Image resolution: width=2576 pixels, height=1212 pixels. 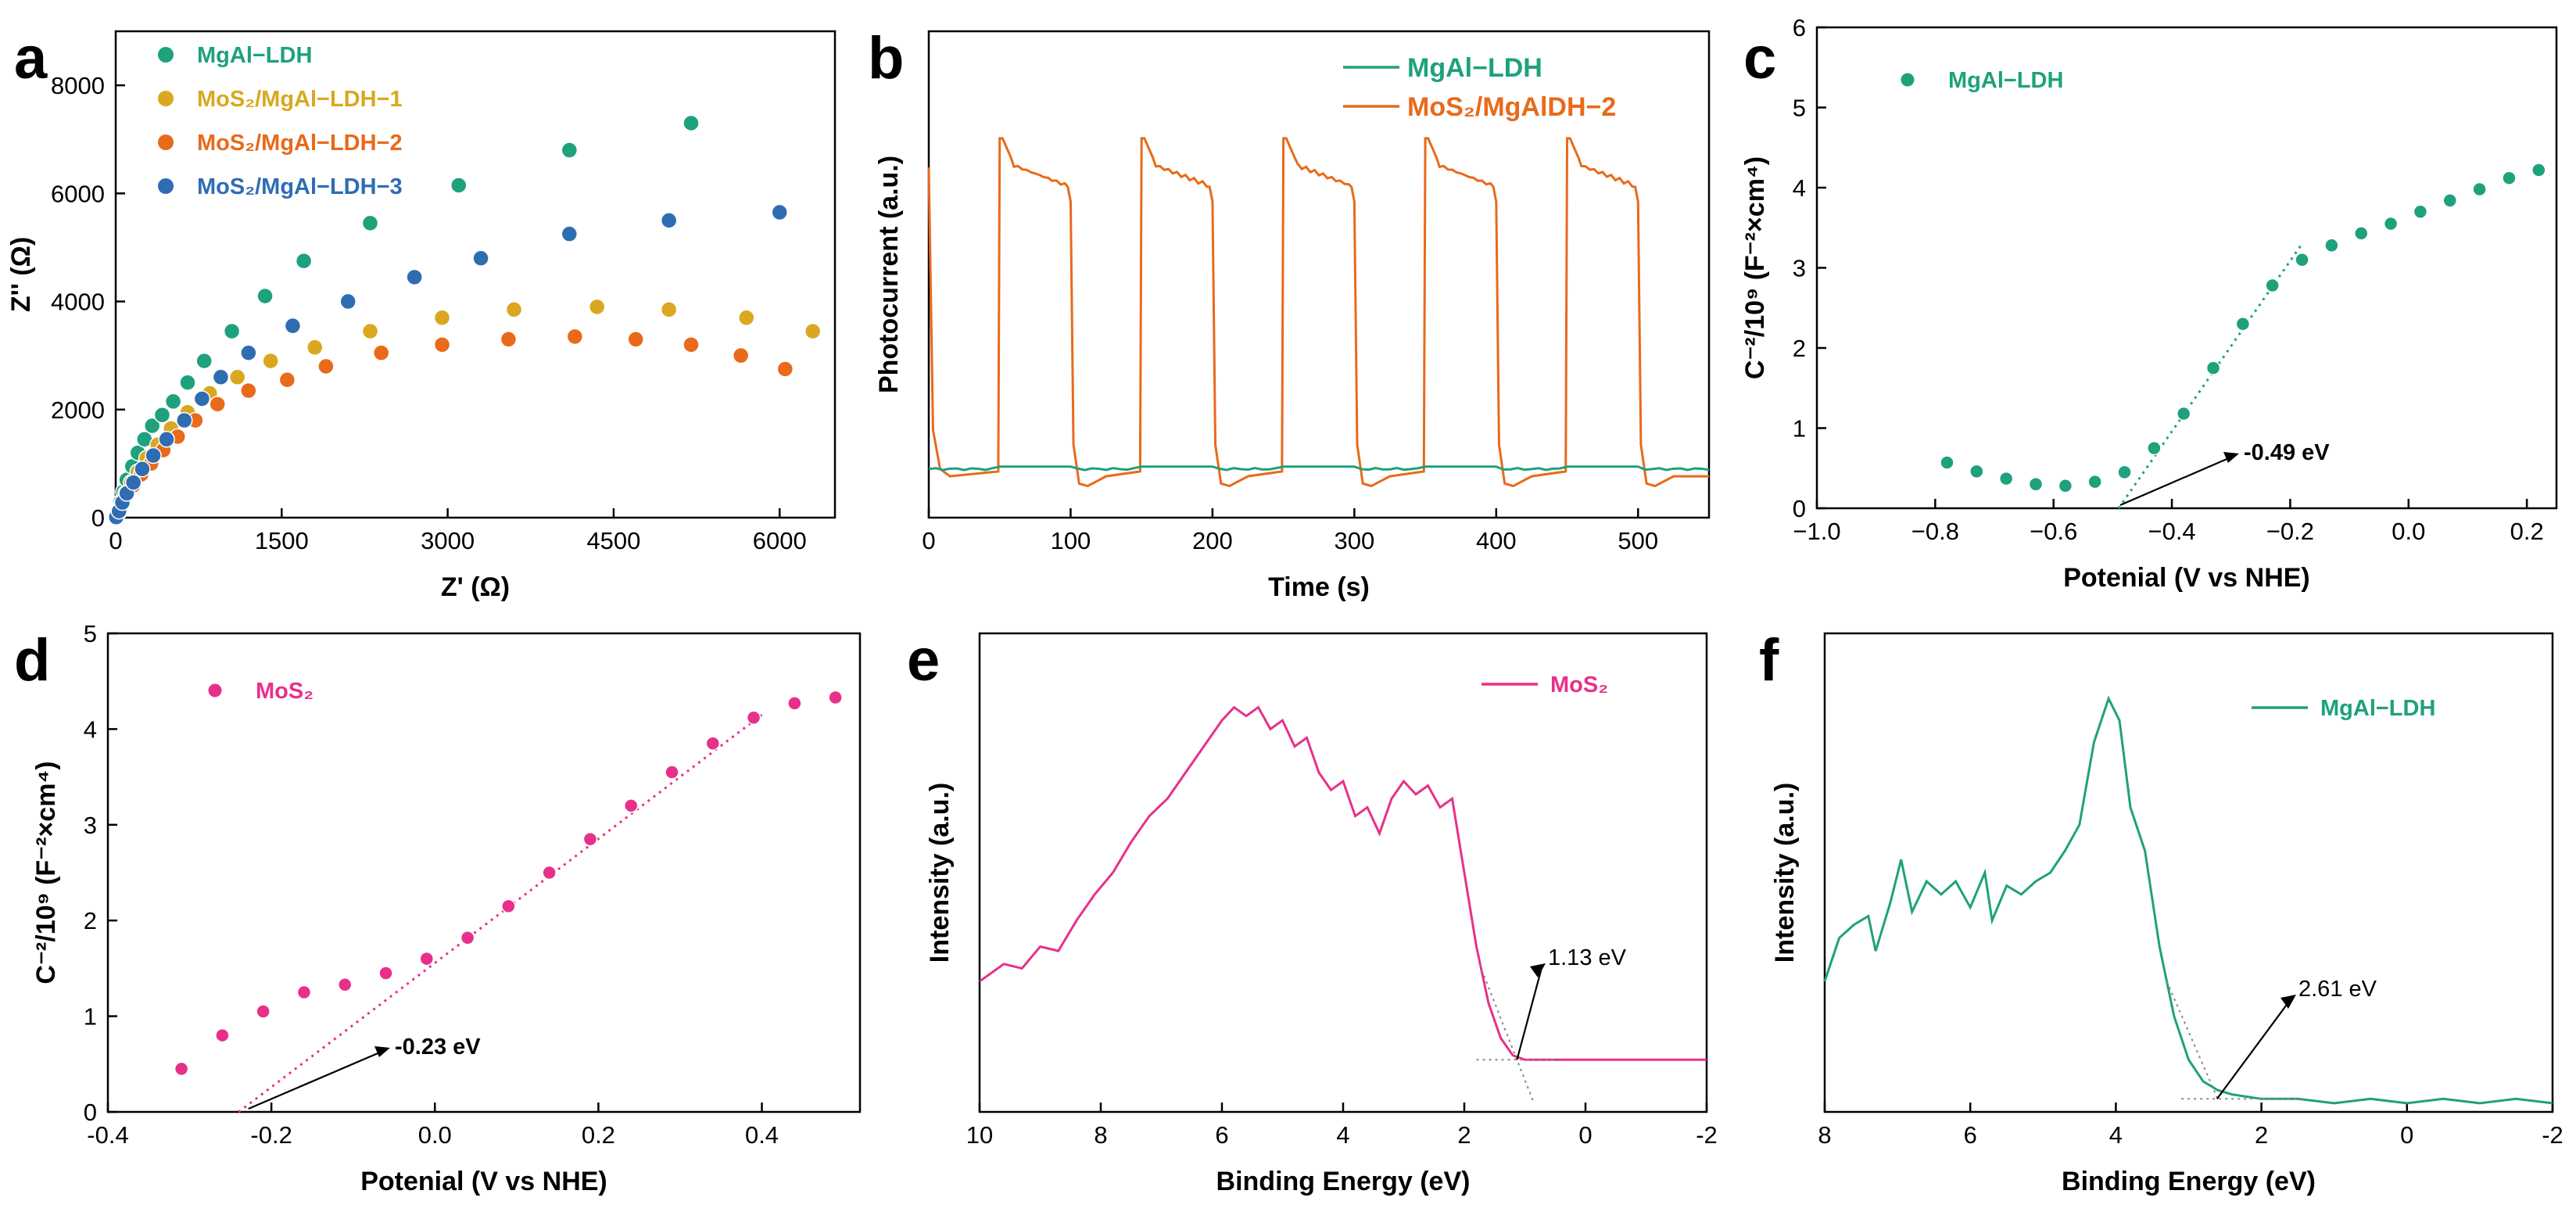 What do you see at coordinates (78, 194) in the screenshot?
I see `y-tick-label: 6000` at bounding box center [78, 194].